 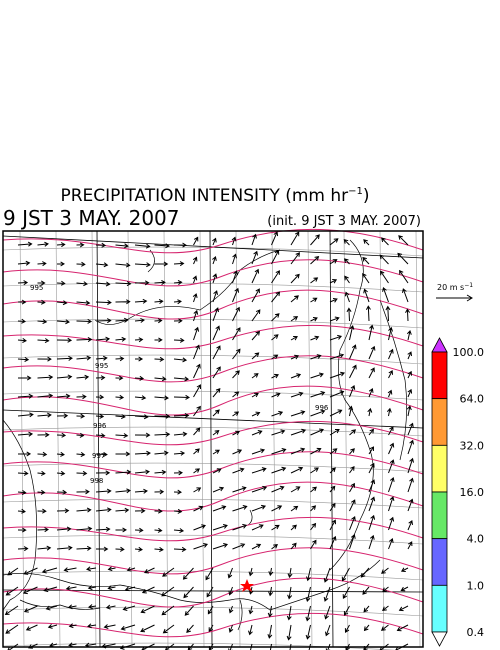 What do you see at coordinates (476, 539) in the screenshot?
I see `colorbar-label: 4.0` at bounding box center [476, 539].